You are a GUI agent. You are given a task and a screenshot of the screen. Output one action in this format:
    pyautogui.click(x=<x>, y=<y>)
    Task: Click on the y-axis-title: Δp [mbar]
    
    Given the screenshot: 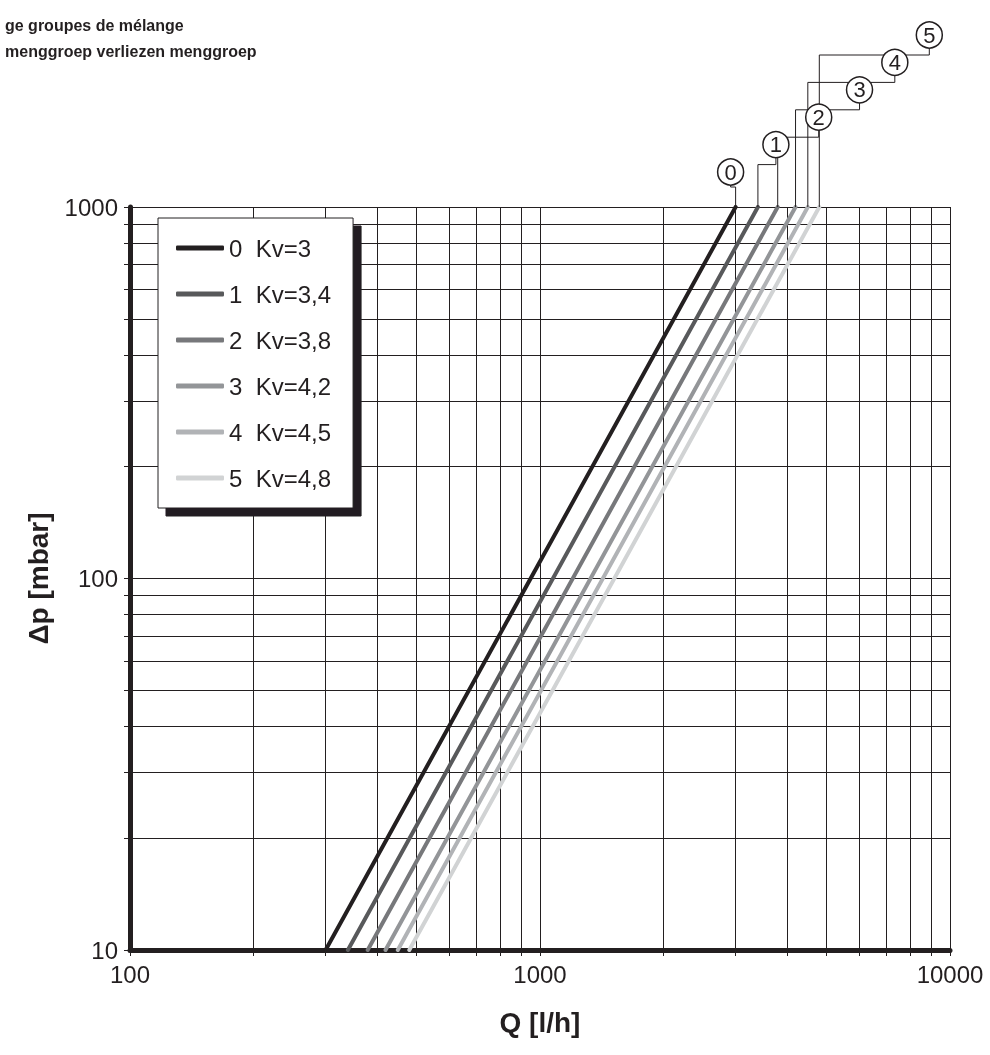 What is the action you would take?
    pyautogui.click(x=38, y=578)
    